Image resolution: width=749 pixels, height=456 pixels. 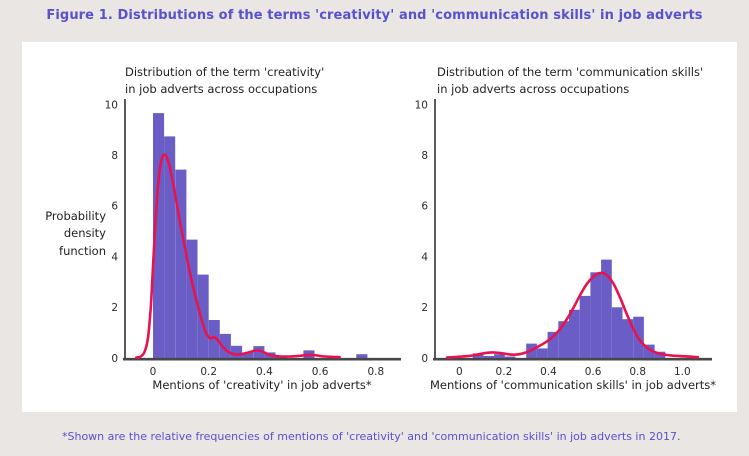 What do you see at coordinates (262, 385) in the screenshot?
I see `creativity-x-axis-label: Mentions of 'creativity' in job adverts*` at bounding box center [262, 385].